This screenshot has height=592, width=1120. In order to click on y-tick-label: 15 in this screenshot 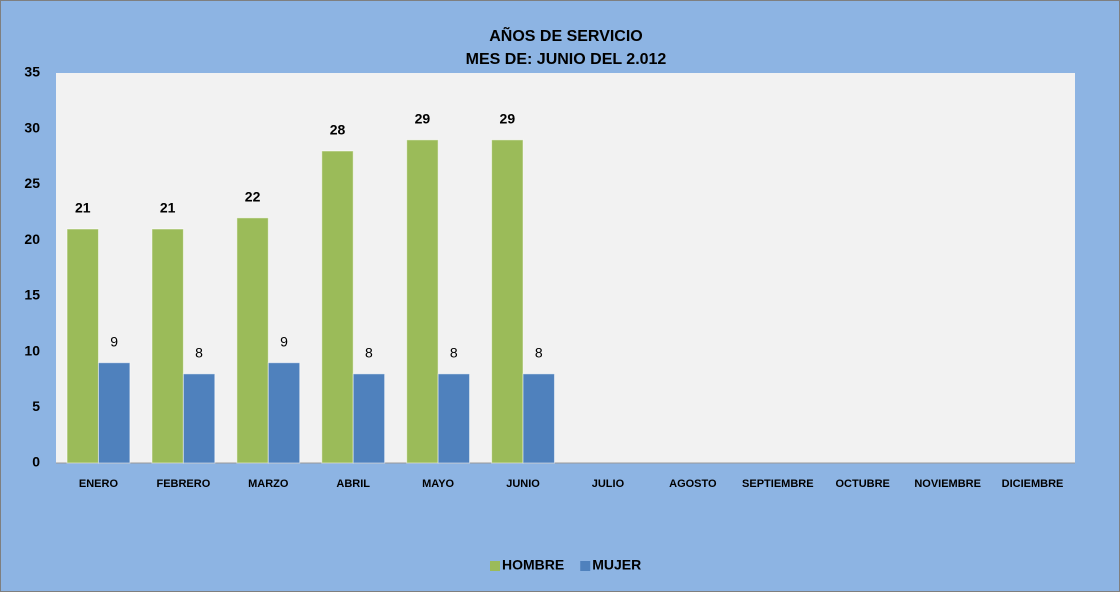, I will do `click(32, 295)`.